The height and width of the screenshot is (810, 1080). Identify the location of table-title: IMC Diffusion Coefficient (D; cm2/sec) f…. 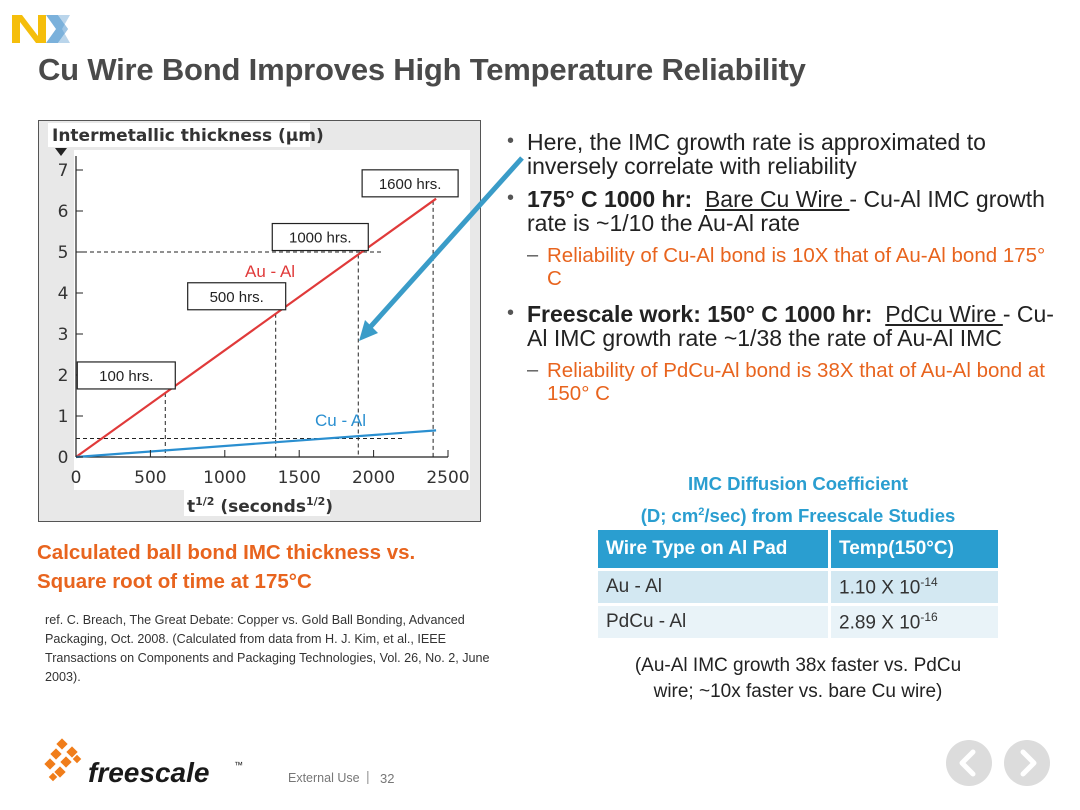
(798, 500).